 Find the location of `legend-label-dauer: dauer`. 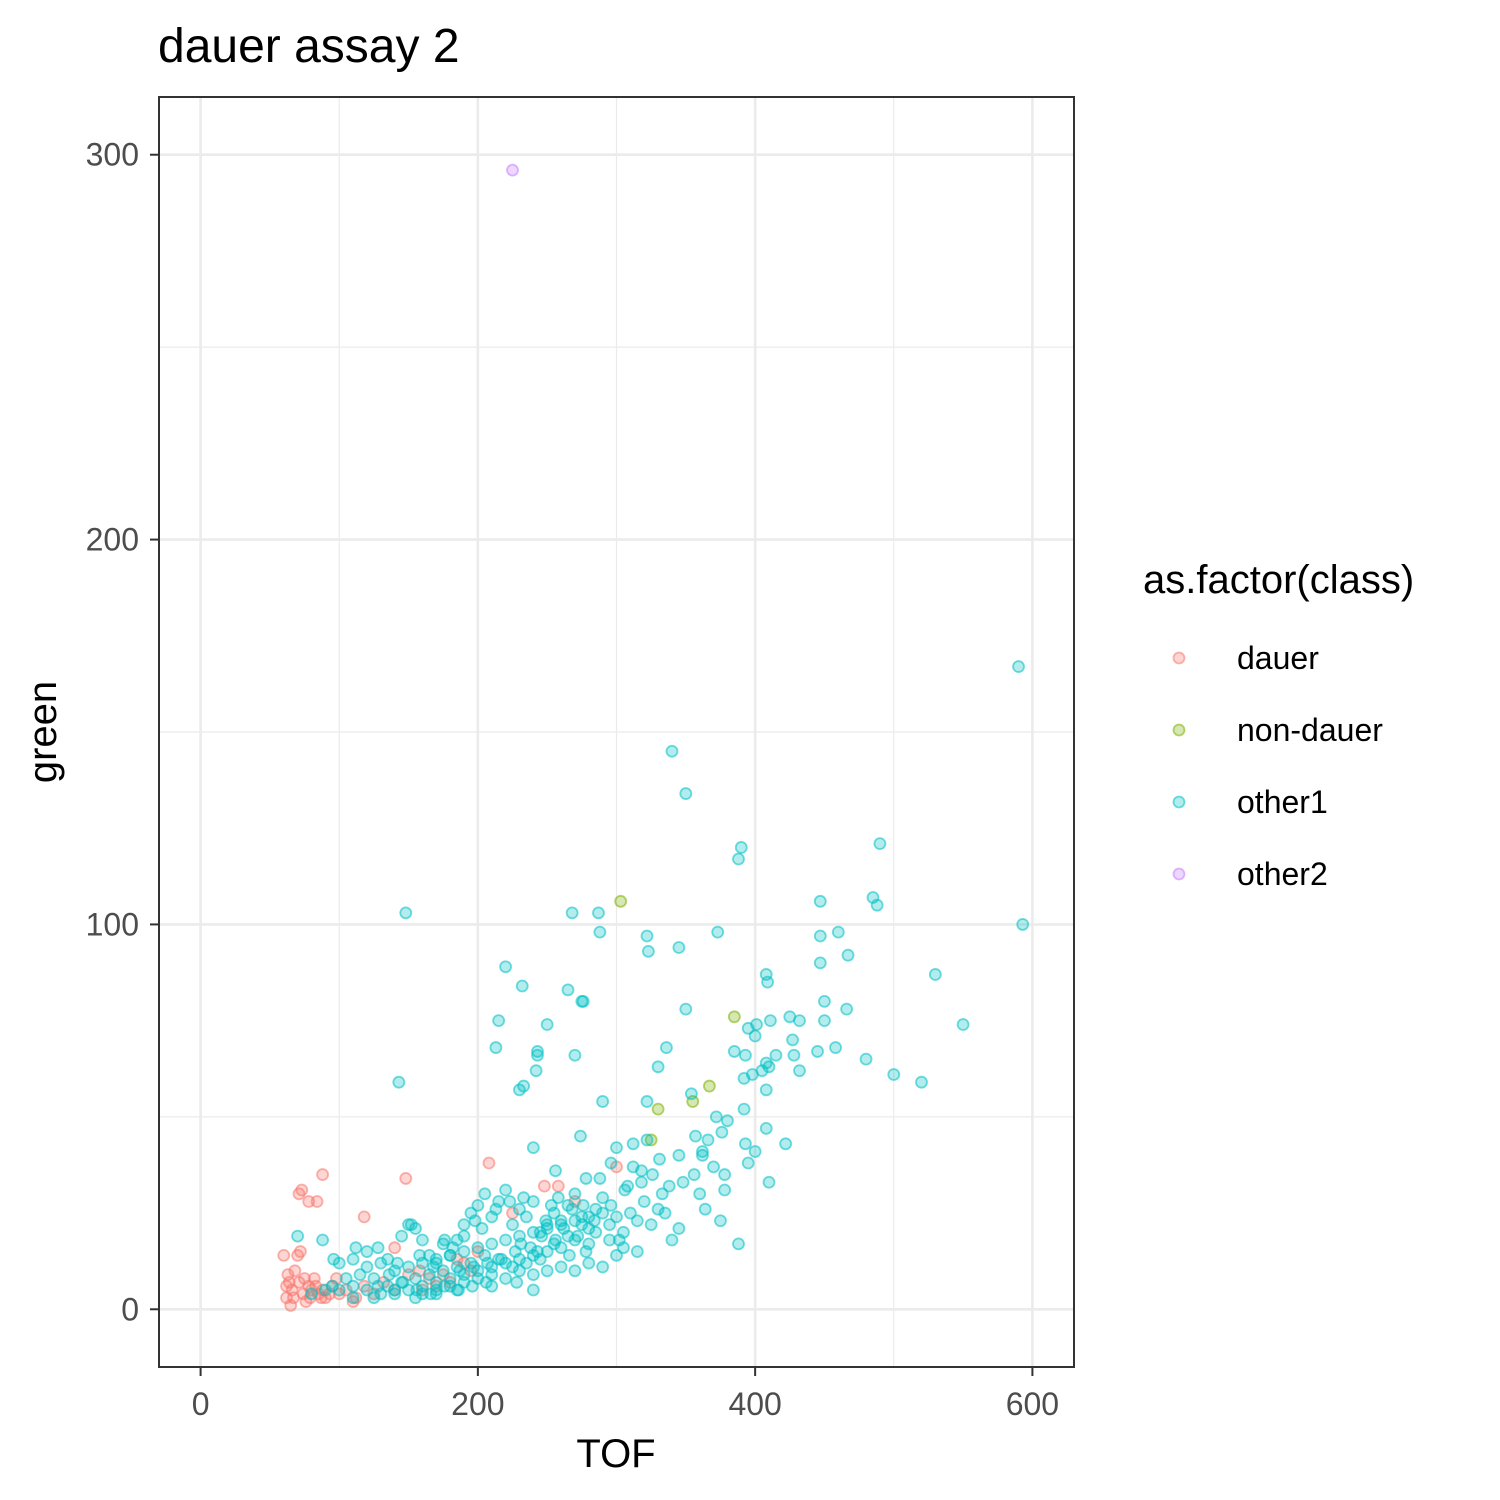

legend-label-dauer: dauer is located at coordinates (1278, 658).